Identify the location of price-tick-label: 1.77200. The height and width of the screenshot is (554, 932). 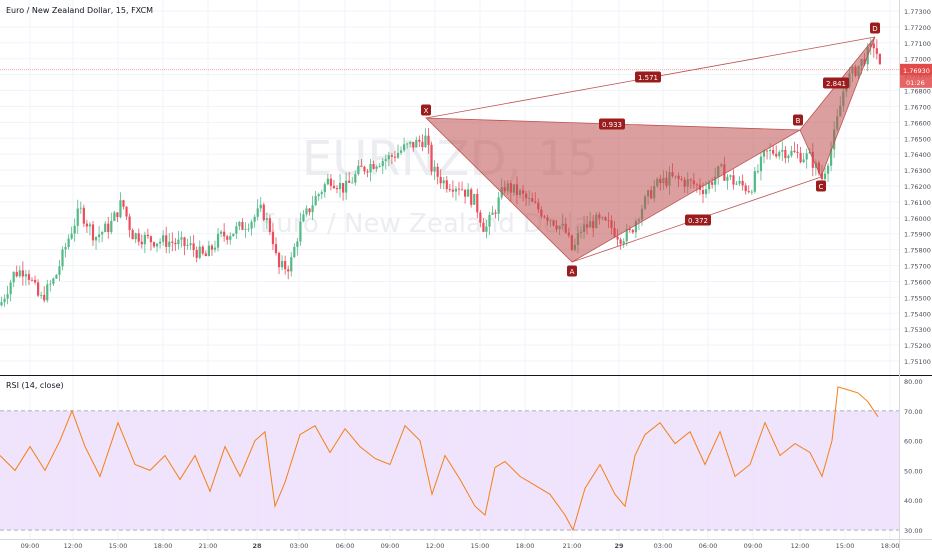
(917, 28).